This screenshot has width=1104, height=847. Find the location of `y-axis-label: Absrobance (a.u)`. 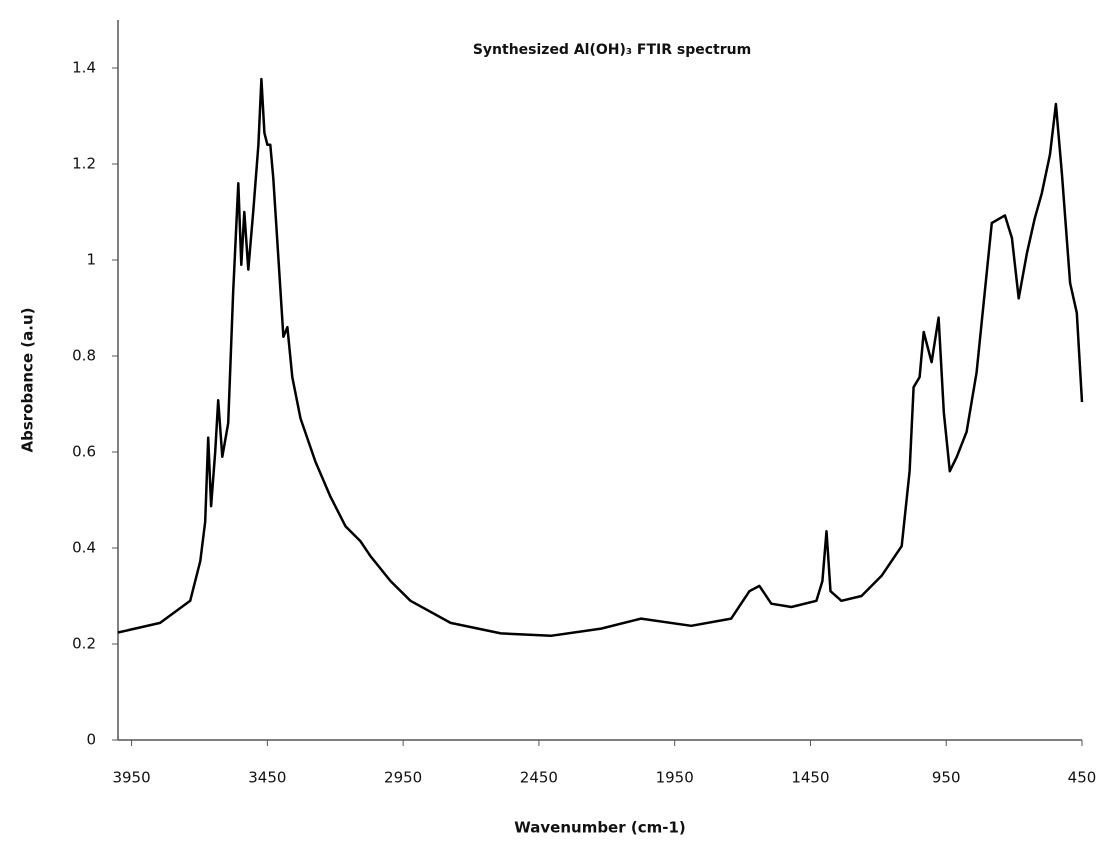

y-axis-label: Absrobance (a.u) is located at coordinates (28, 379).